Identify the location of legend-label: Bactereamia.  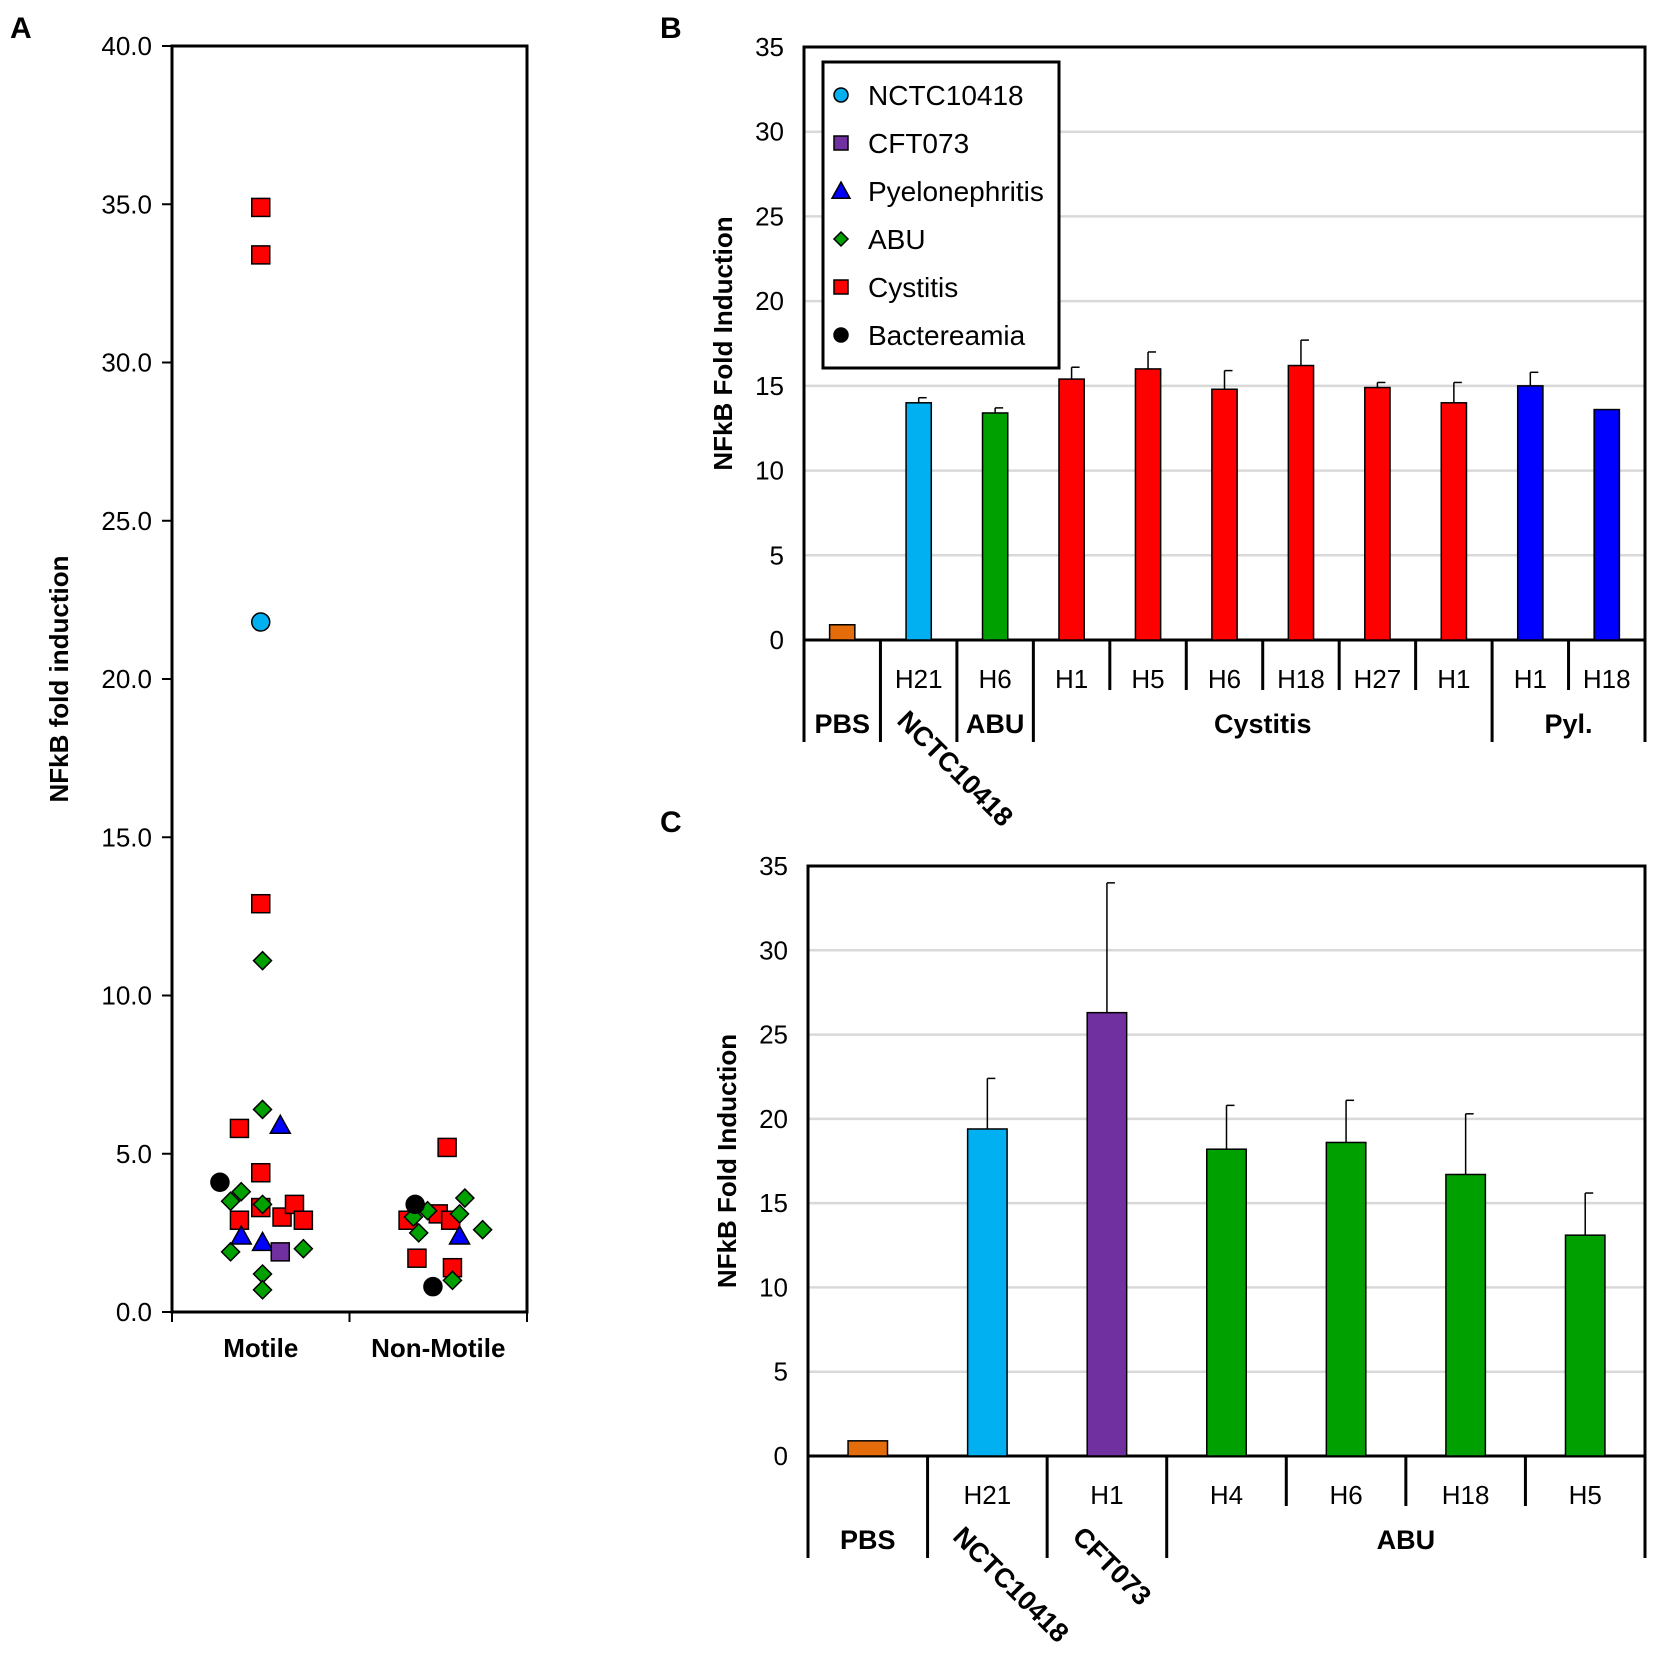
(947, 335).